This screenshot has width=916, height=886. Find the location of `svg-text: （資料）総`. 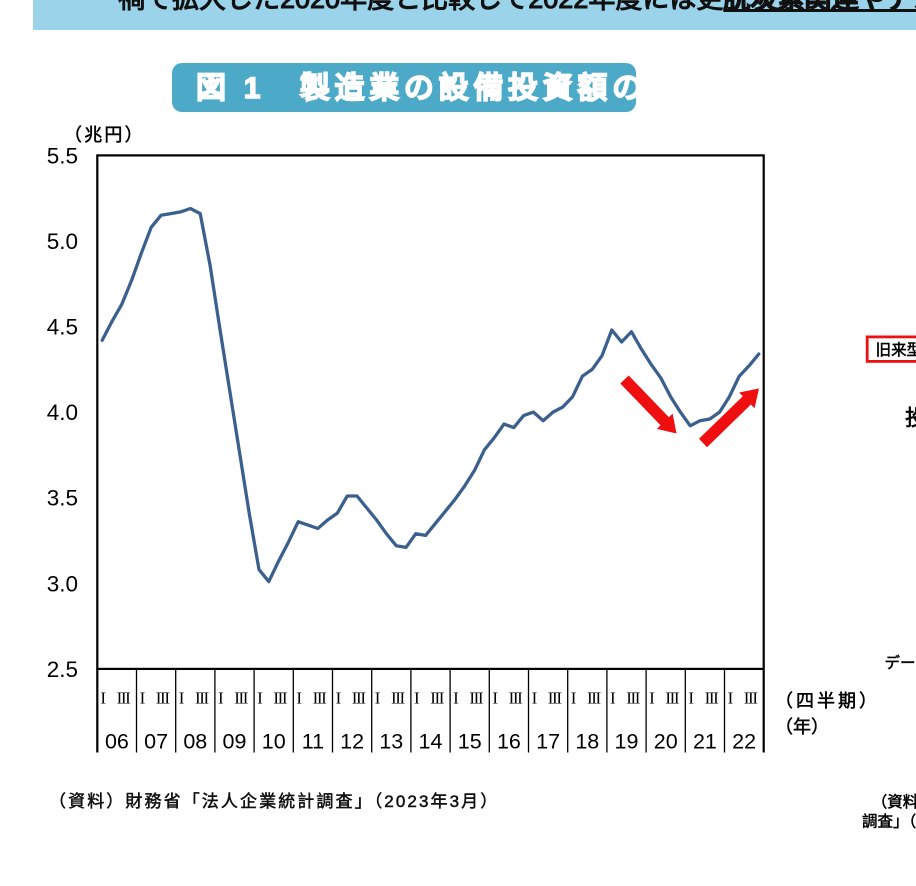

svg-text: （資料）総 is located at coordinates (894, 802).